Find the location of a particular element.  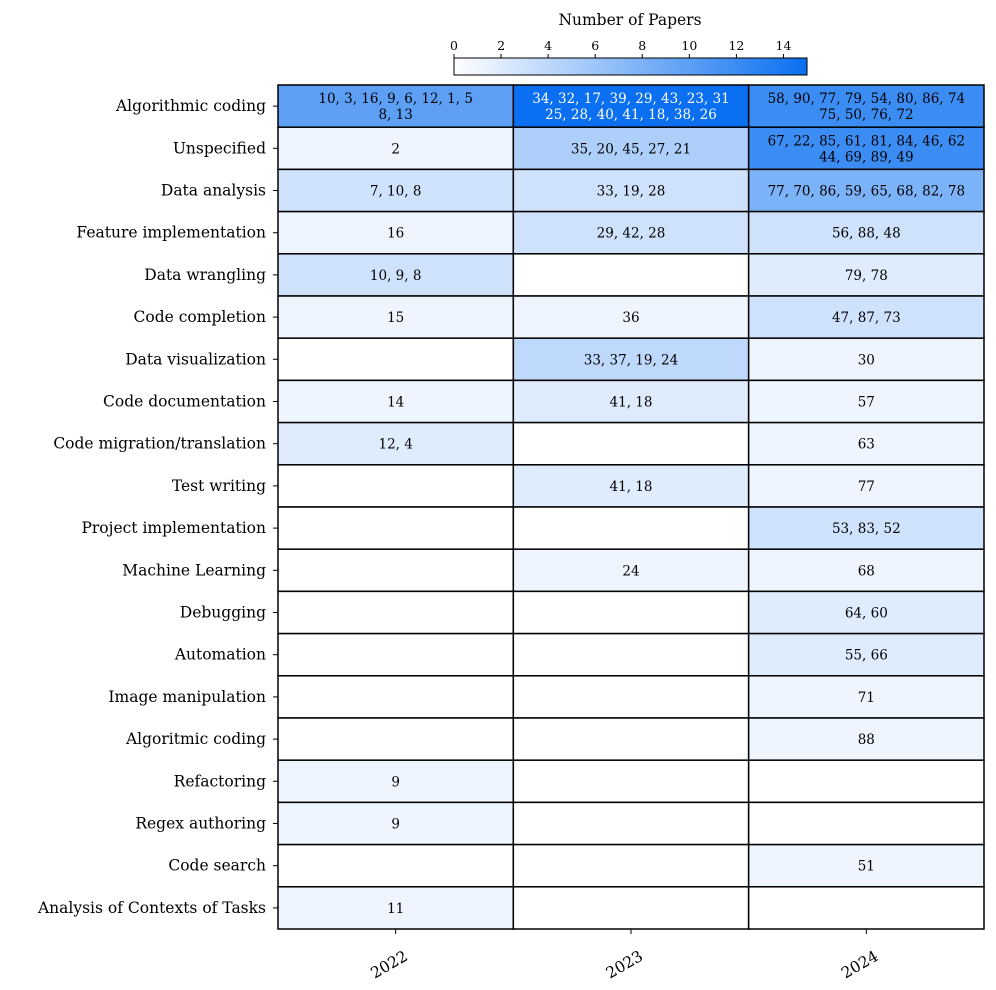

row-label: Analysis of Contexts of Tasks is located at coordinates (151, 908).